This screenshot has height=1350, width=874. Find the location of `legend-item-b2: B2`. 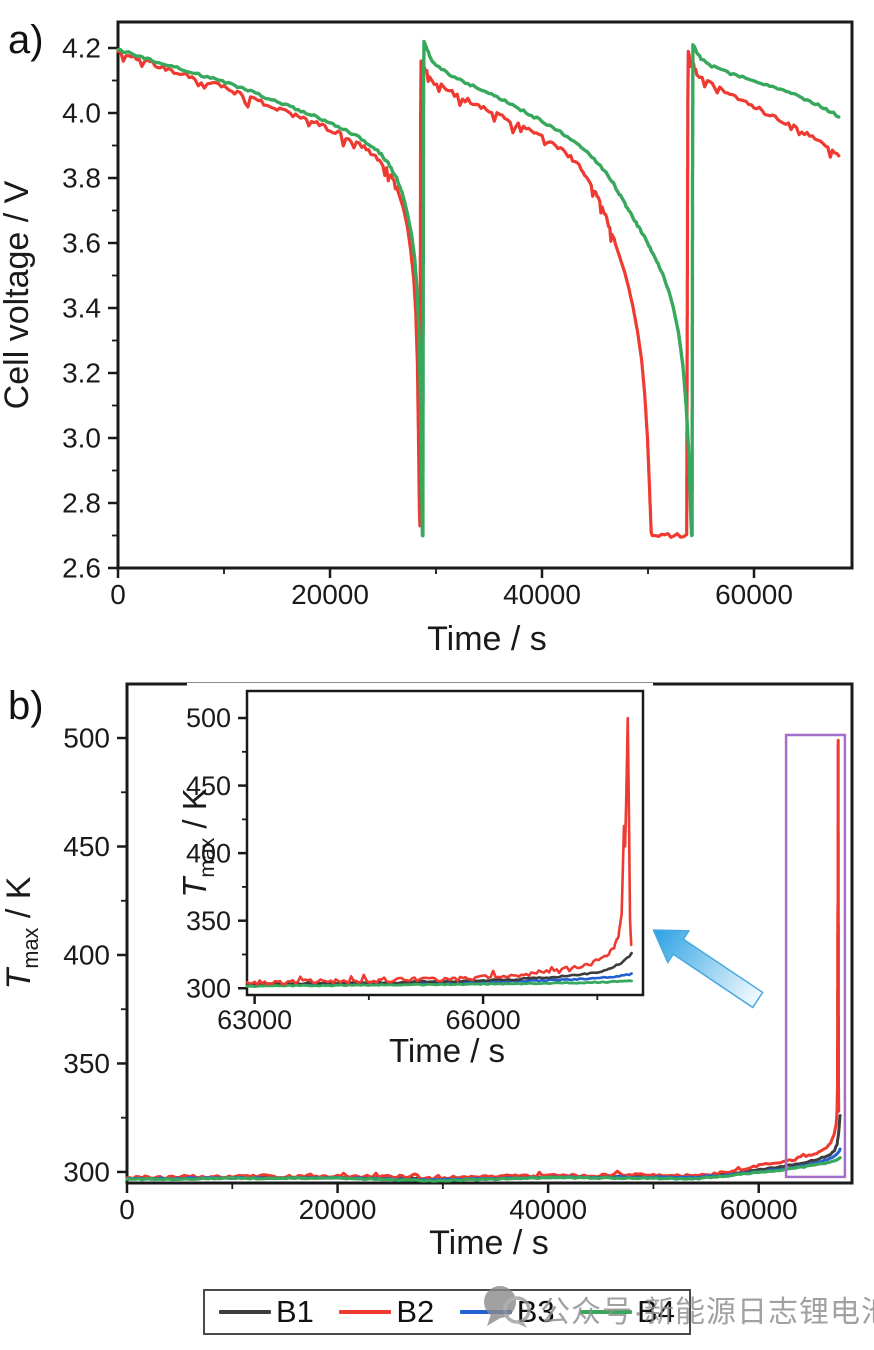

legend-item-b2: B2 is located at coordinates (386, 1312).